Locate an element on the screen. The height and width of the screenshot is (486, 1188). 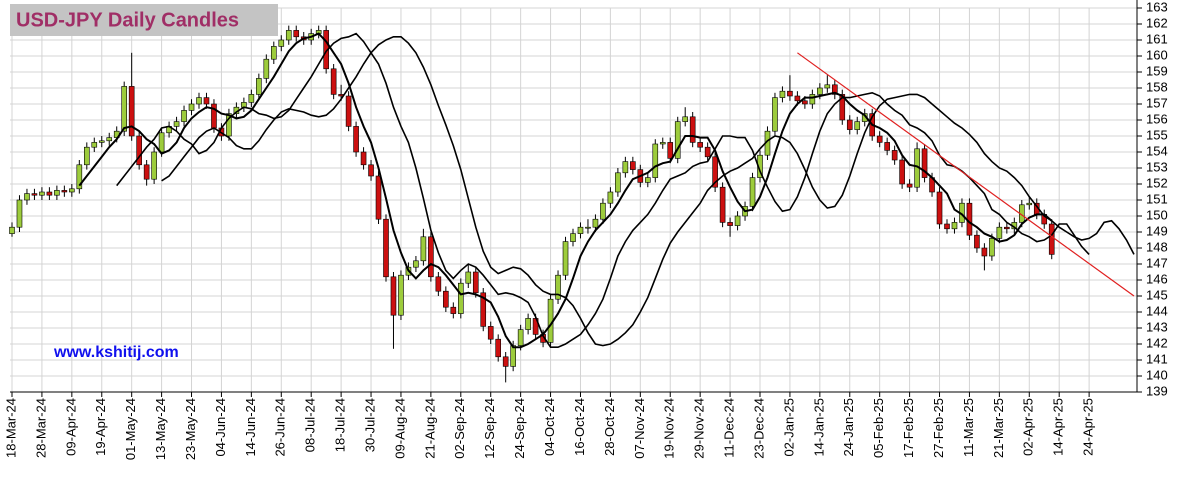
x-tick-label: 23-Dec-24 is located at coordinates (758, 428).